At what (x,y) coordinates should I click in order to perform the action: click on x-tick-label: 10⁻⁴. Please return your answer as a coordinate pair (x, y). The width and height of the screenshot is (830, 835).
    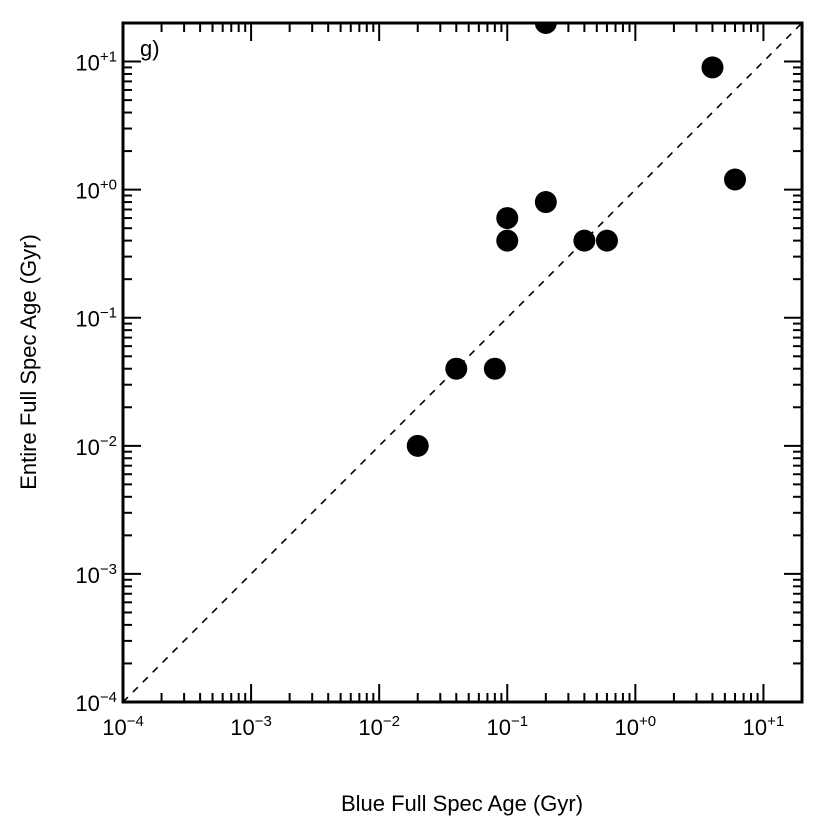
    Looking at the image, I should click on (123, 726).